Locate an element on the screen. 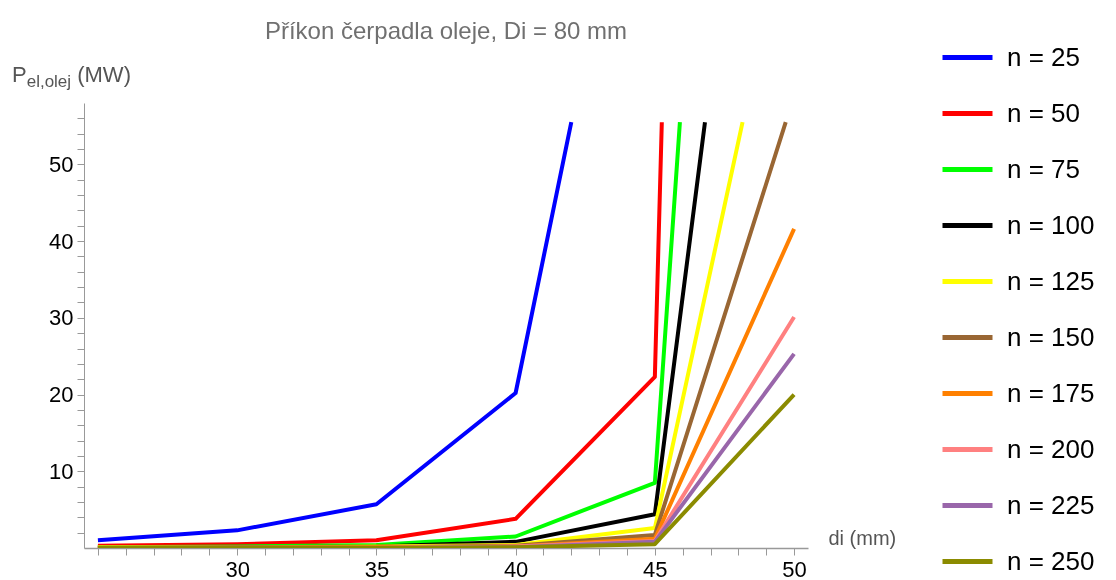  x-tick-label: 35 is located at coordinates (377, 568).